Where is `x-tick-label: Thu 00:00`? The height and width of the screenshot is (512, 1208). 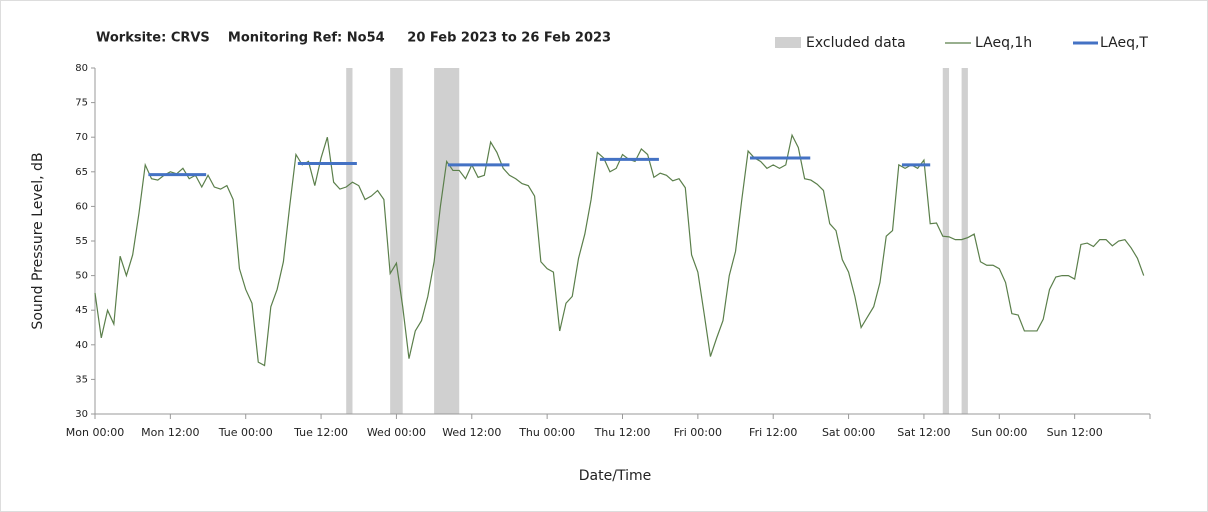
x-tick-label: Thu 00:00 is located at coordinates (546, 432).